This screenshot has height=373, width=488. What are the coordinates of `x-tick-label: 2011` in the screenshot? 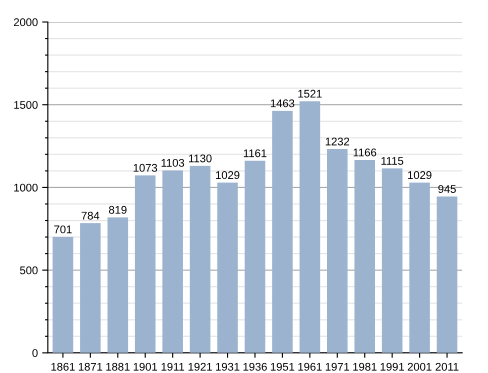 It's located at (447, 366).